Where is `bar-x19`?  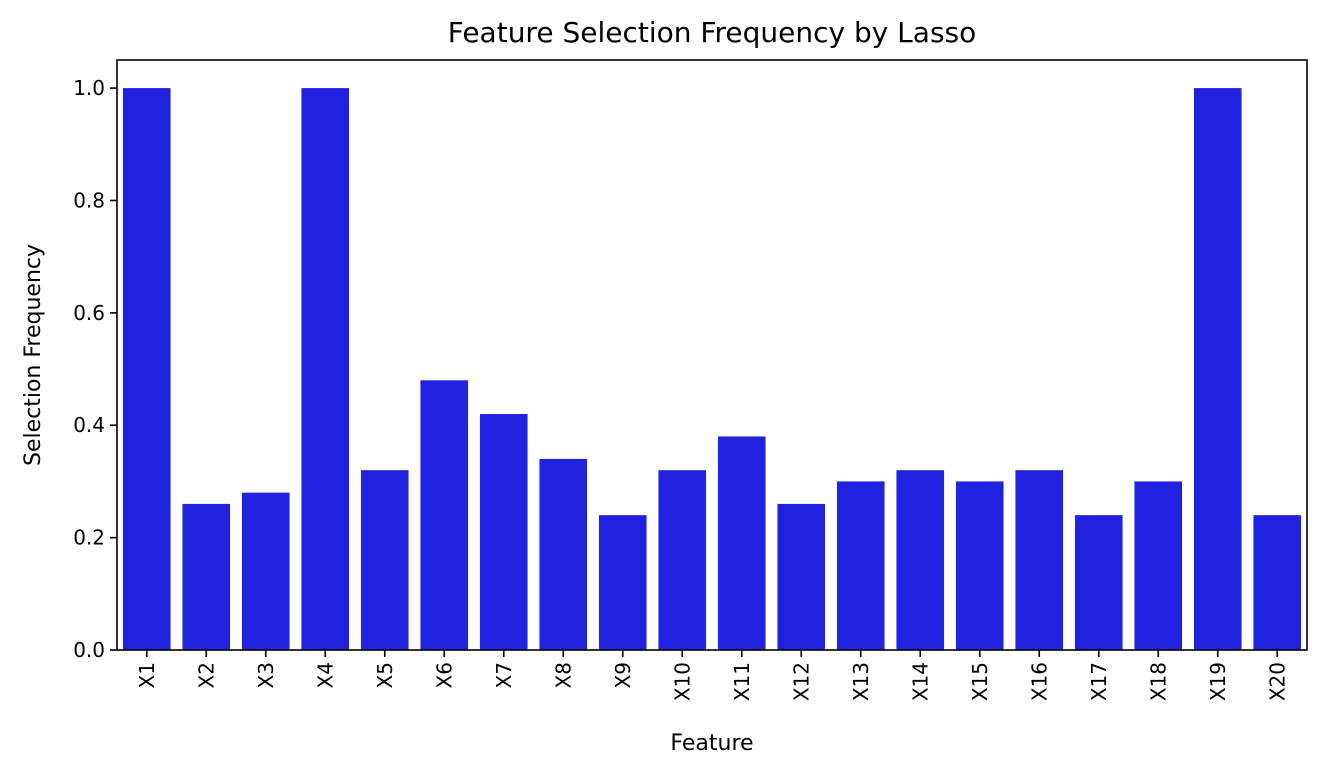 bar-x19 is located at coordinates (1217, 369).